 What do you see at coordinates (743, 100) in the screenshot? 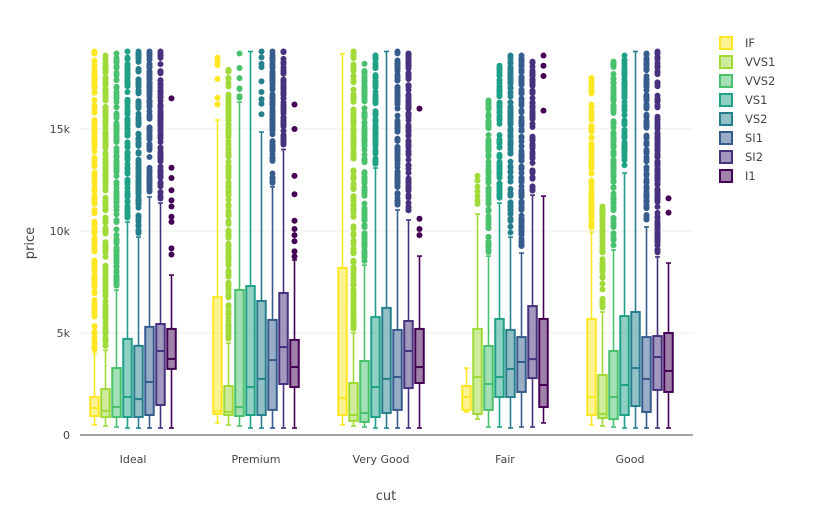
I see `legend-item-VS1: VS1` at bounding box center [743, 100].